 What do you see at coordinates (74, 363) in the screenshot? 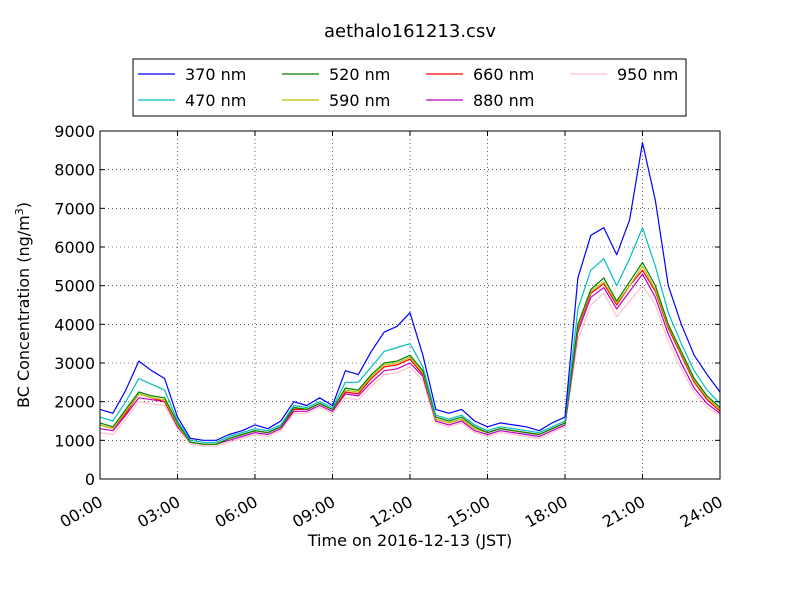
I see `y-tick-label: 3000` at bounding box center [74, 363].